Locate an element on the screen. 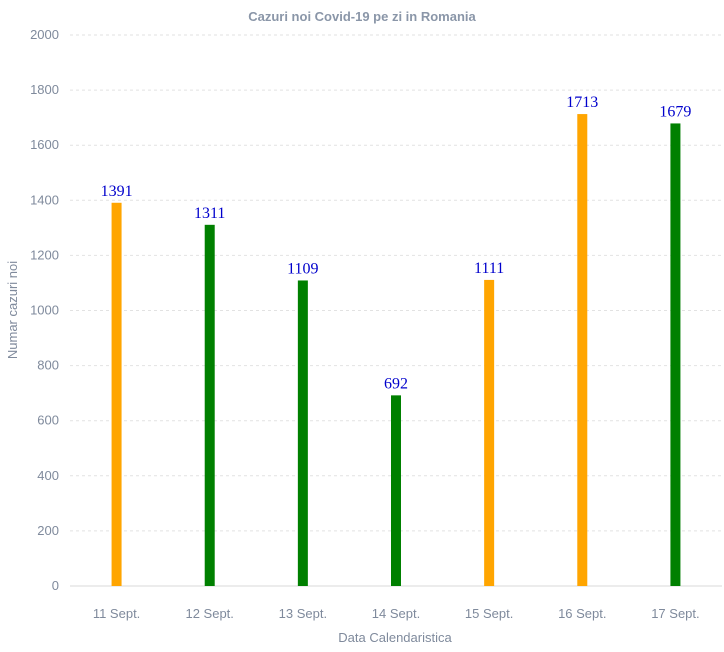 This screenshot has height=652, width=724. x-tick-label: 14 Sept. is located at coordinates (396, 613).